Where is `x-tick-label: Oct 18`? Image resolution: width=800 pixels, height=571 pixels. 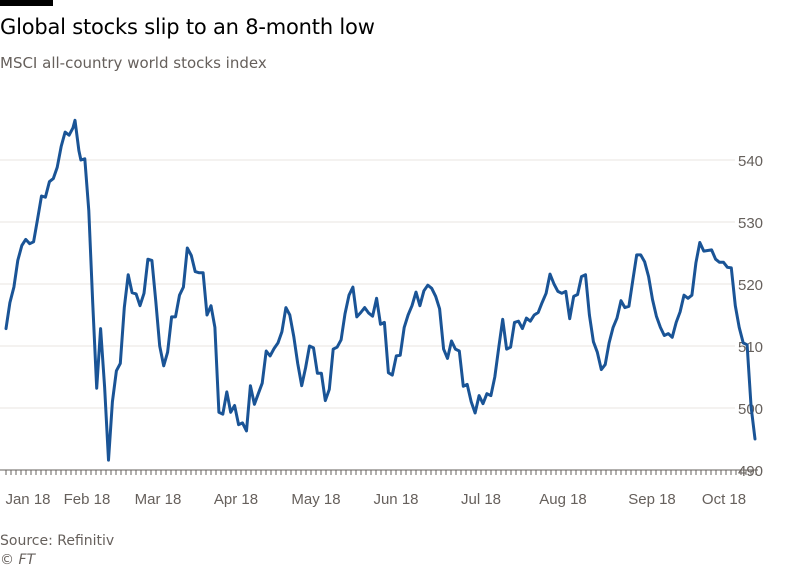 x-tick-label: Oct 18 is located at coordinates (724, 499).